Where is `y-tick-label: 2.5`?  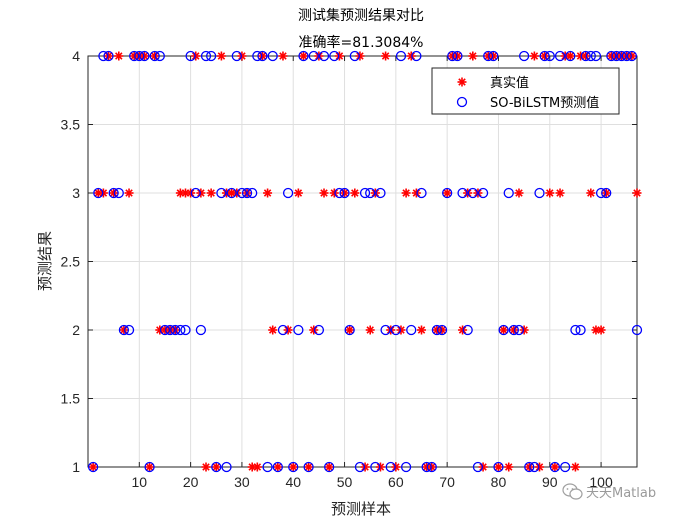 y-tick-label: 2.5 is located at coordinates (71, 262).